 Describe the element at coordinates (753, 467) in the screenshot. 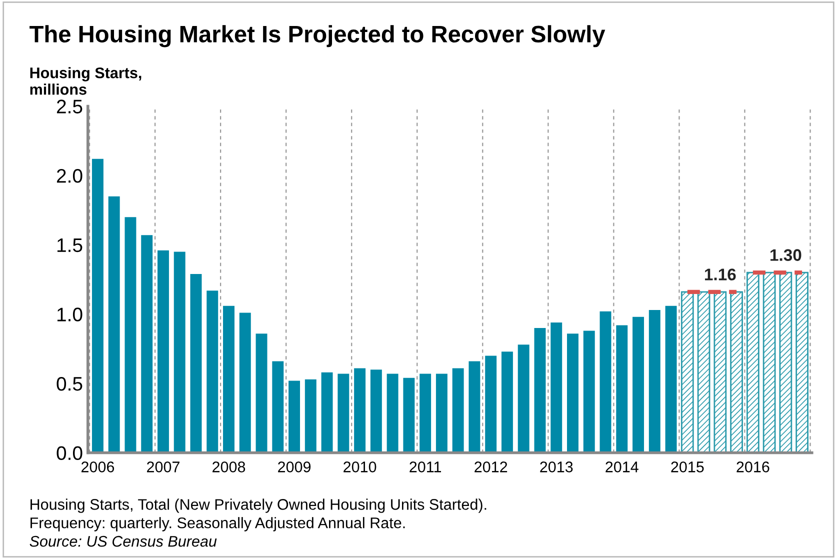

I see `x-tick-label: 2016` at that location.